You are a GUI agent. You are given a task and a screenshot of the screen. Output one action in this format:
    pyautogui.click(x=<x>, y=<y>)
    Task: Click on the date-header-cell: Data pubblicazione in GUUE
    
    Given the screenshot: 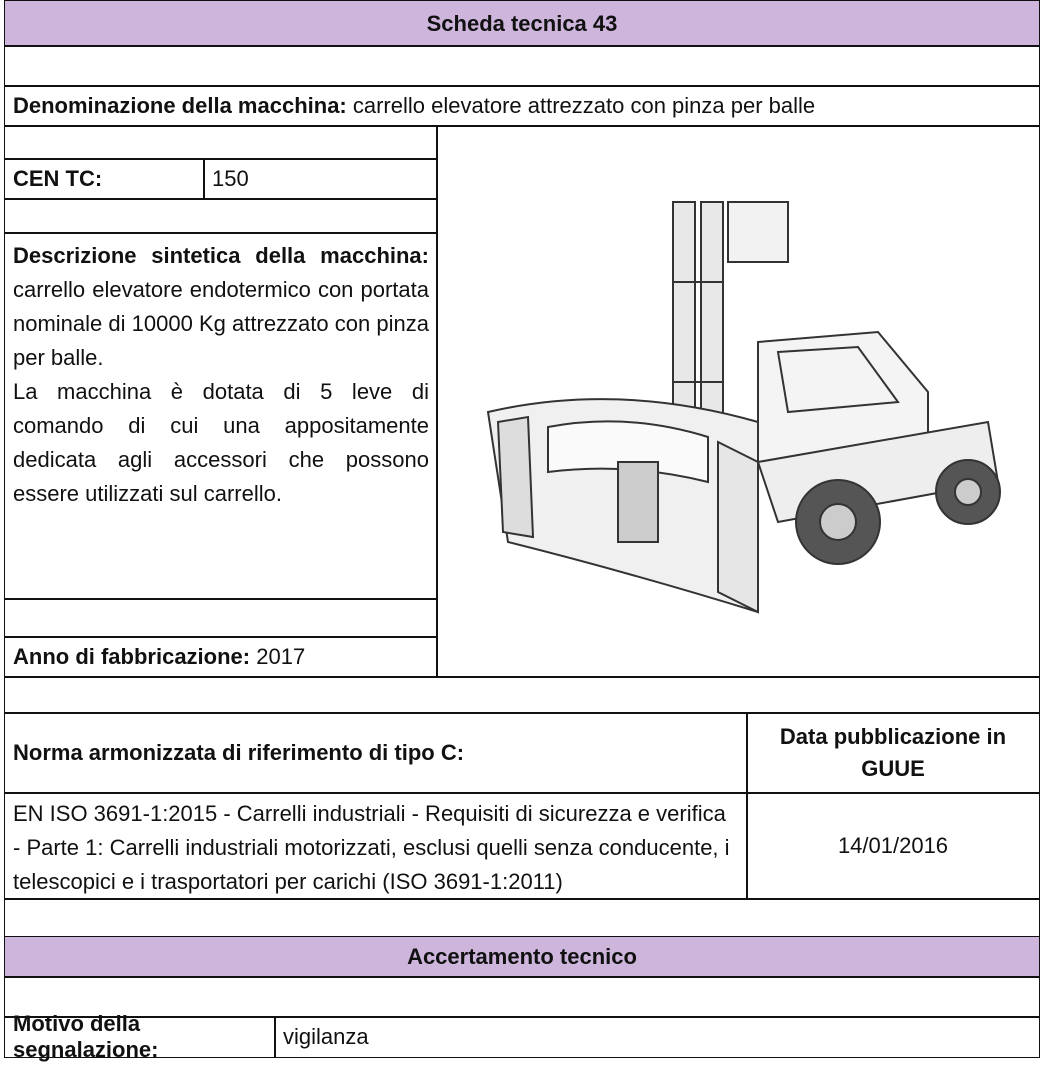 What is the action you would take?
    pyautogui.click(x=893, y=753)
    